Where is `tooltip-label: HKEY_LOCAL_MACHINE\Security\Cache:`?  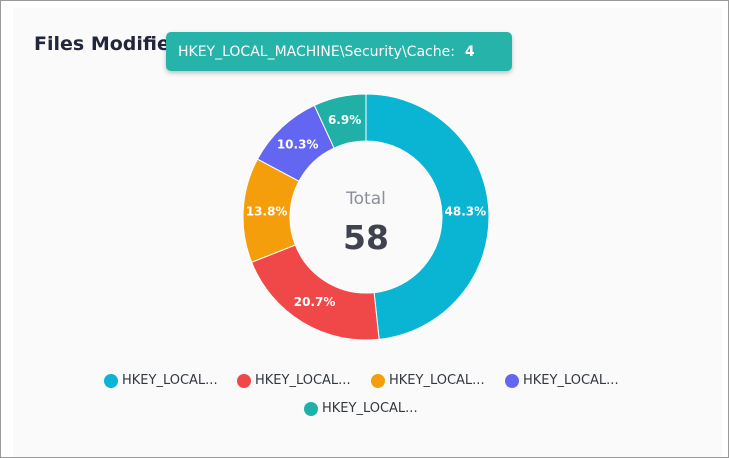
tooltip-label: HKEY_LOCAL_MACHINE\Security\Cache: is located at coordinates (316, 51).